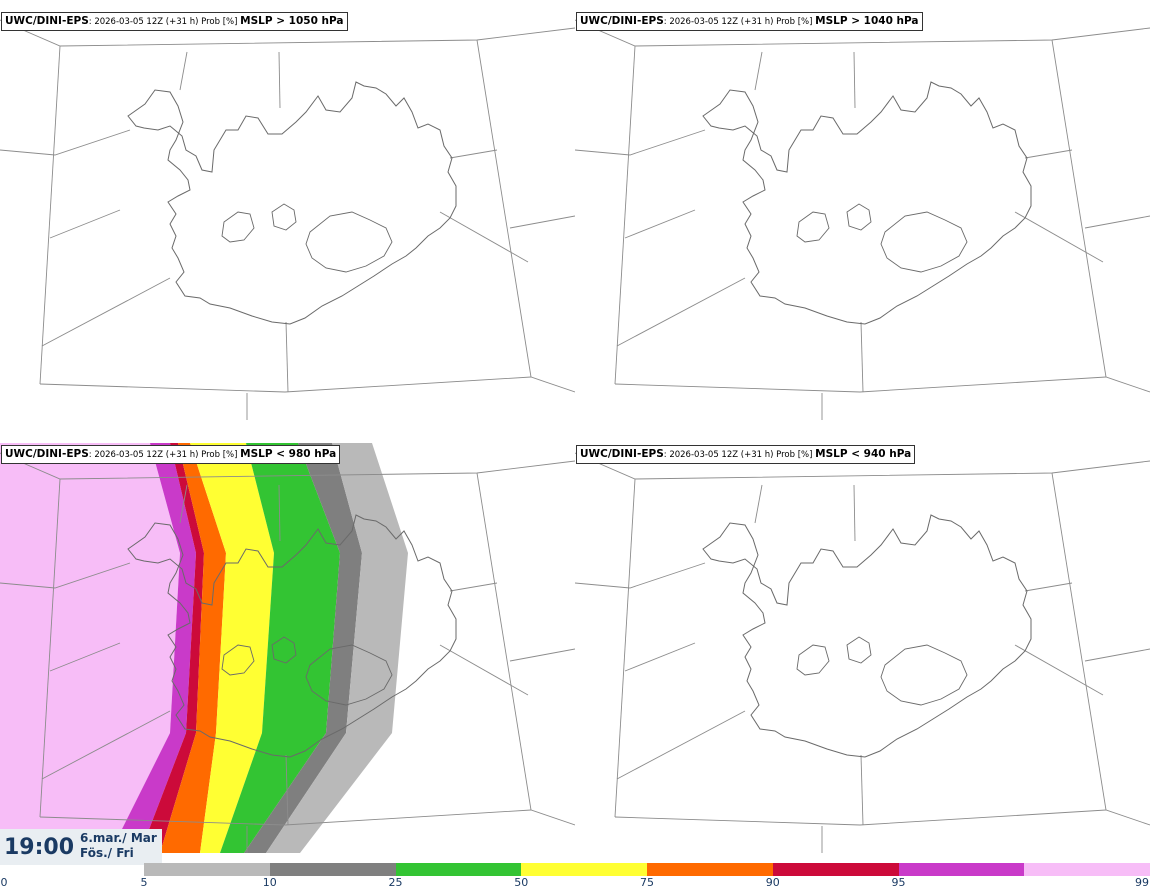 This screenshot has height=891, width=1150. Describe the element at coordinates (107, 853) in the screenshot. I see `valid-date-line-2: Fös./ Fri` at that location.